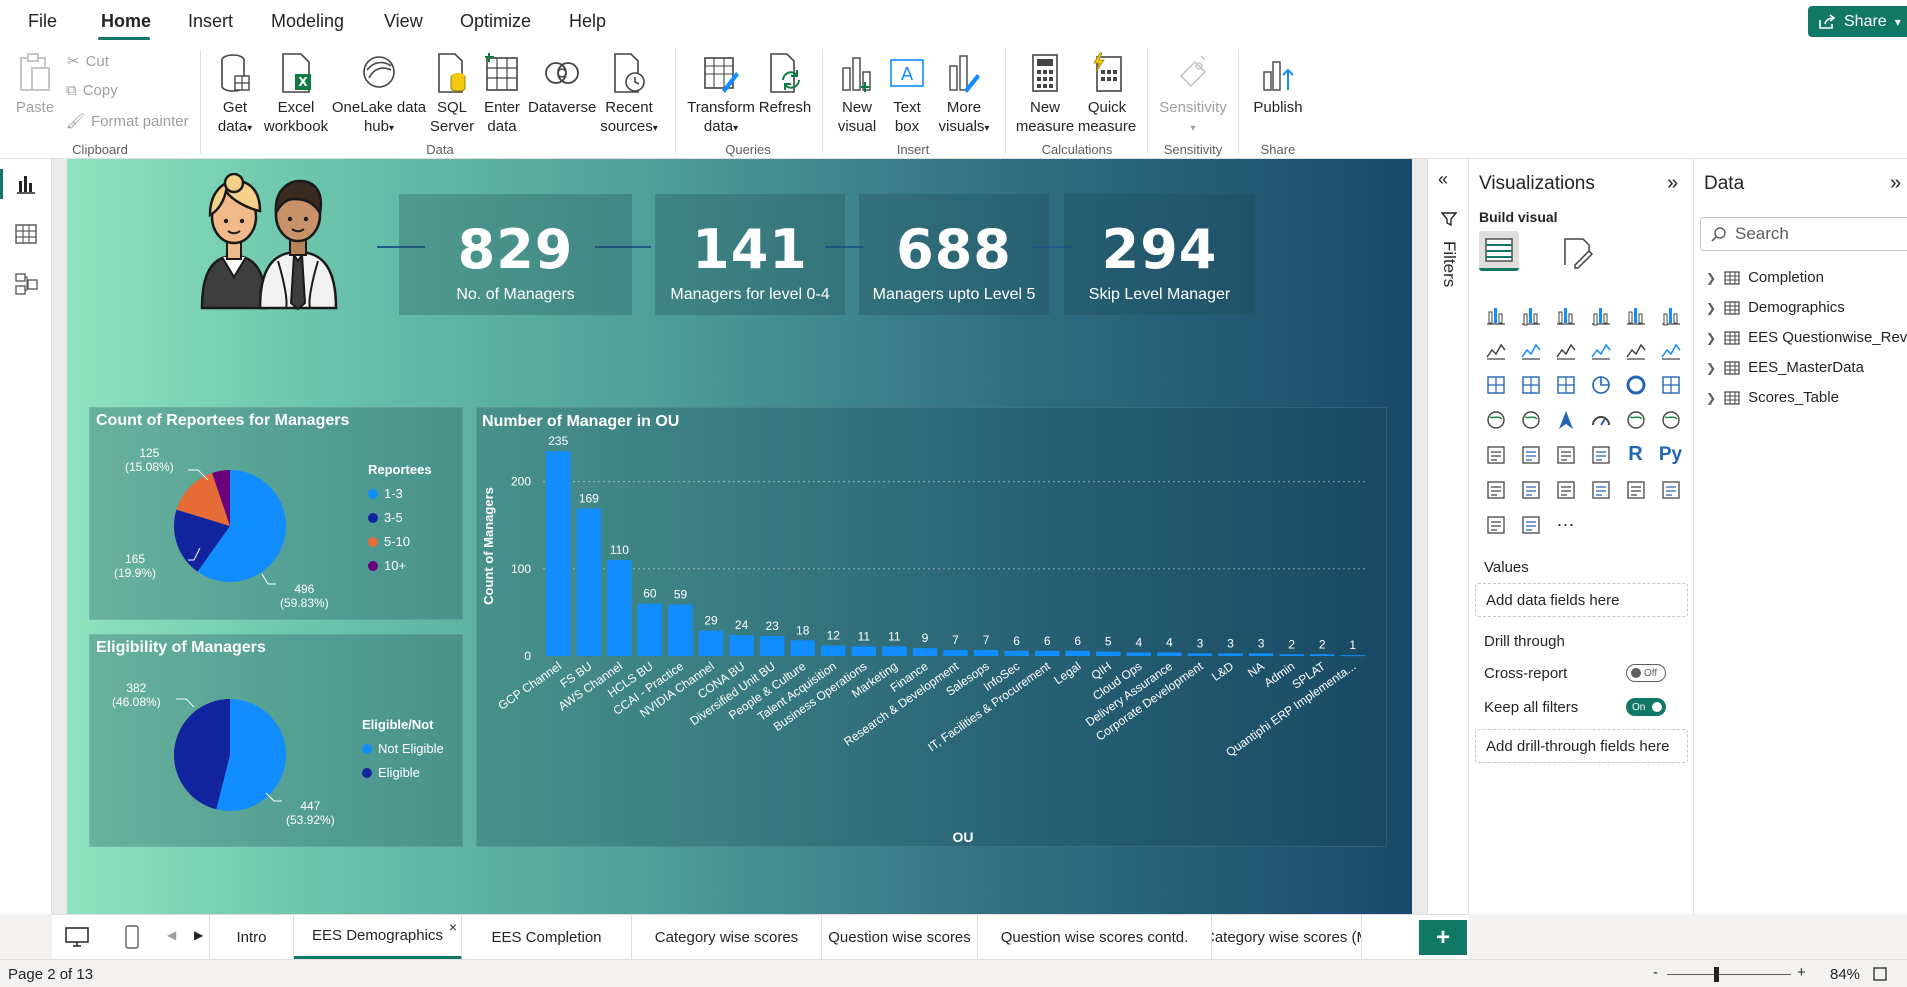 This screenshot has width=1907, height=987. I want to click on 100-column-visual-icon, so click(1670, 314).